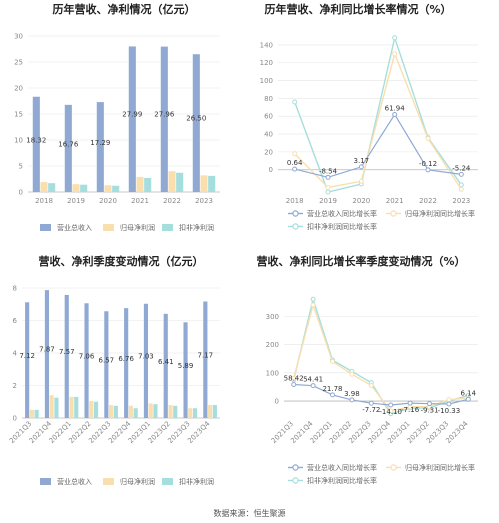 Image resolution: width=499 pixels, height=523 pixels. What do you see at coordinates (129, 227) in the screenshot?
I see `legend-item: 归母净利润` at bounding box center [129, 227].